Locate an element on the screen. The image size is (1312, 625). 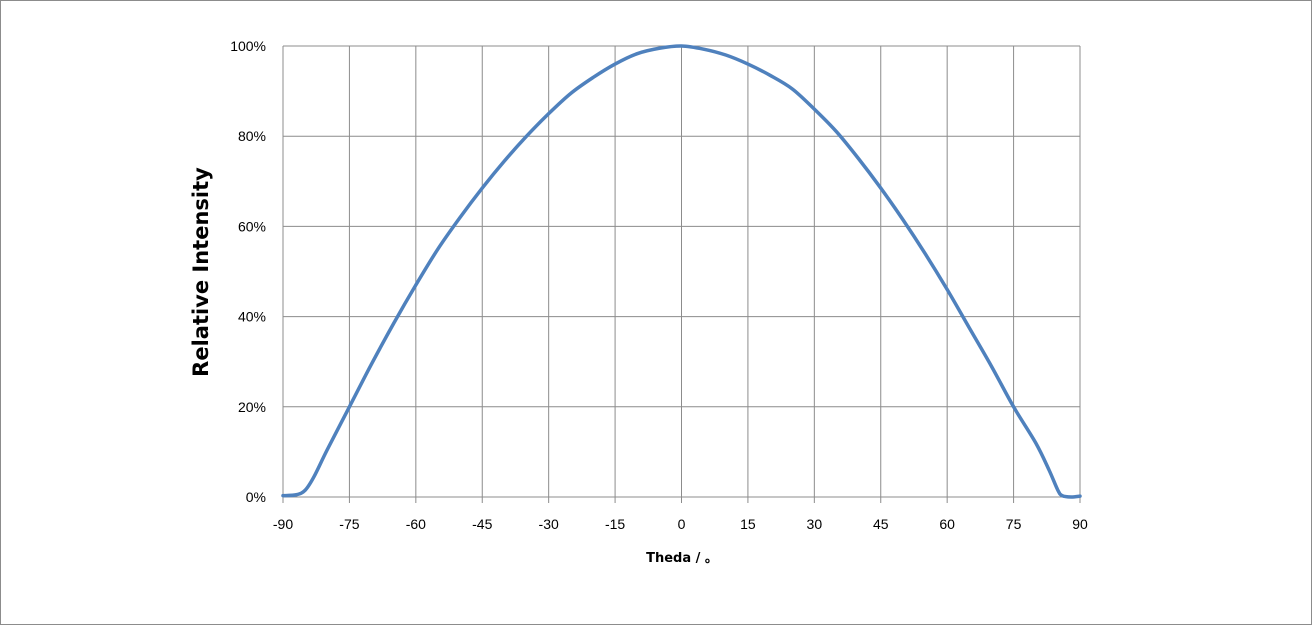
x-tick-label: 60 is located at coordinates (947, 524).